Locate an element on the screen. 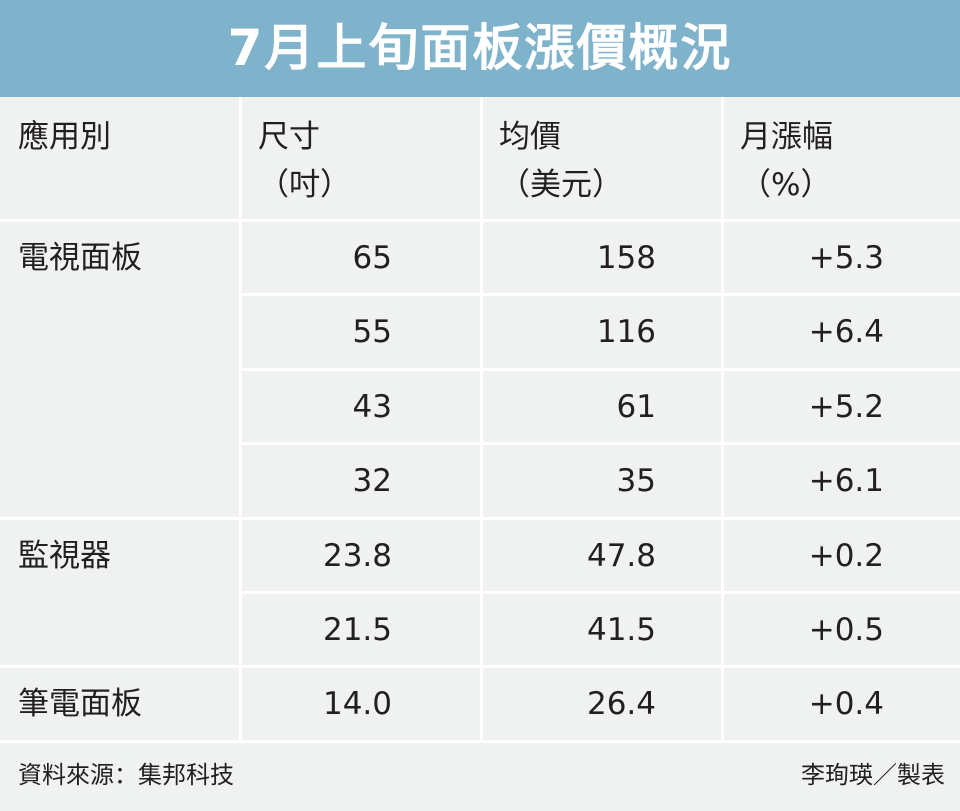 The width and height of the screenshot is (960, 811). cell: 32 is located at coordinates (372, 481).